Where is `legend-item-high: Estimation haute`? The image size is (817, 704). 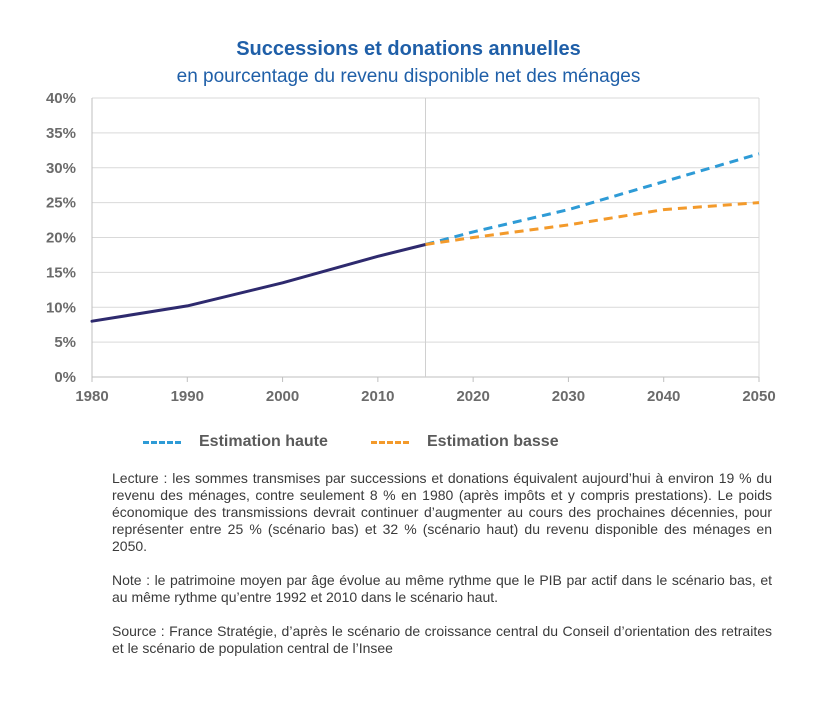 legend-item-high: Estimation haute is located at coordinates (235, 442).